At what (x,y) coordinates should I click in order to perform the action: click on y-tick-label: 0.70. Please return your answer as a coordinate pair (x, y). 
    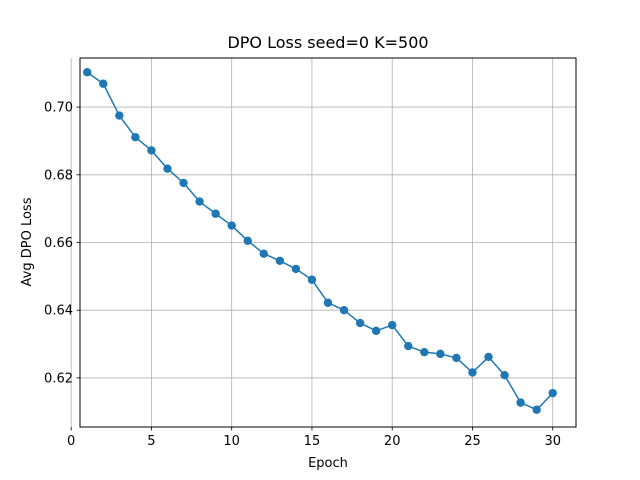
    Looking at the image, I should click on (58, 108).